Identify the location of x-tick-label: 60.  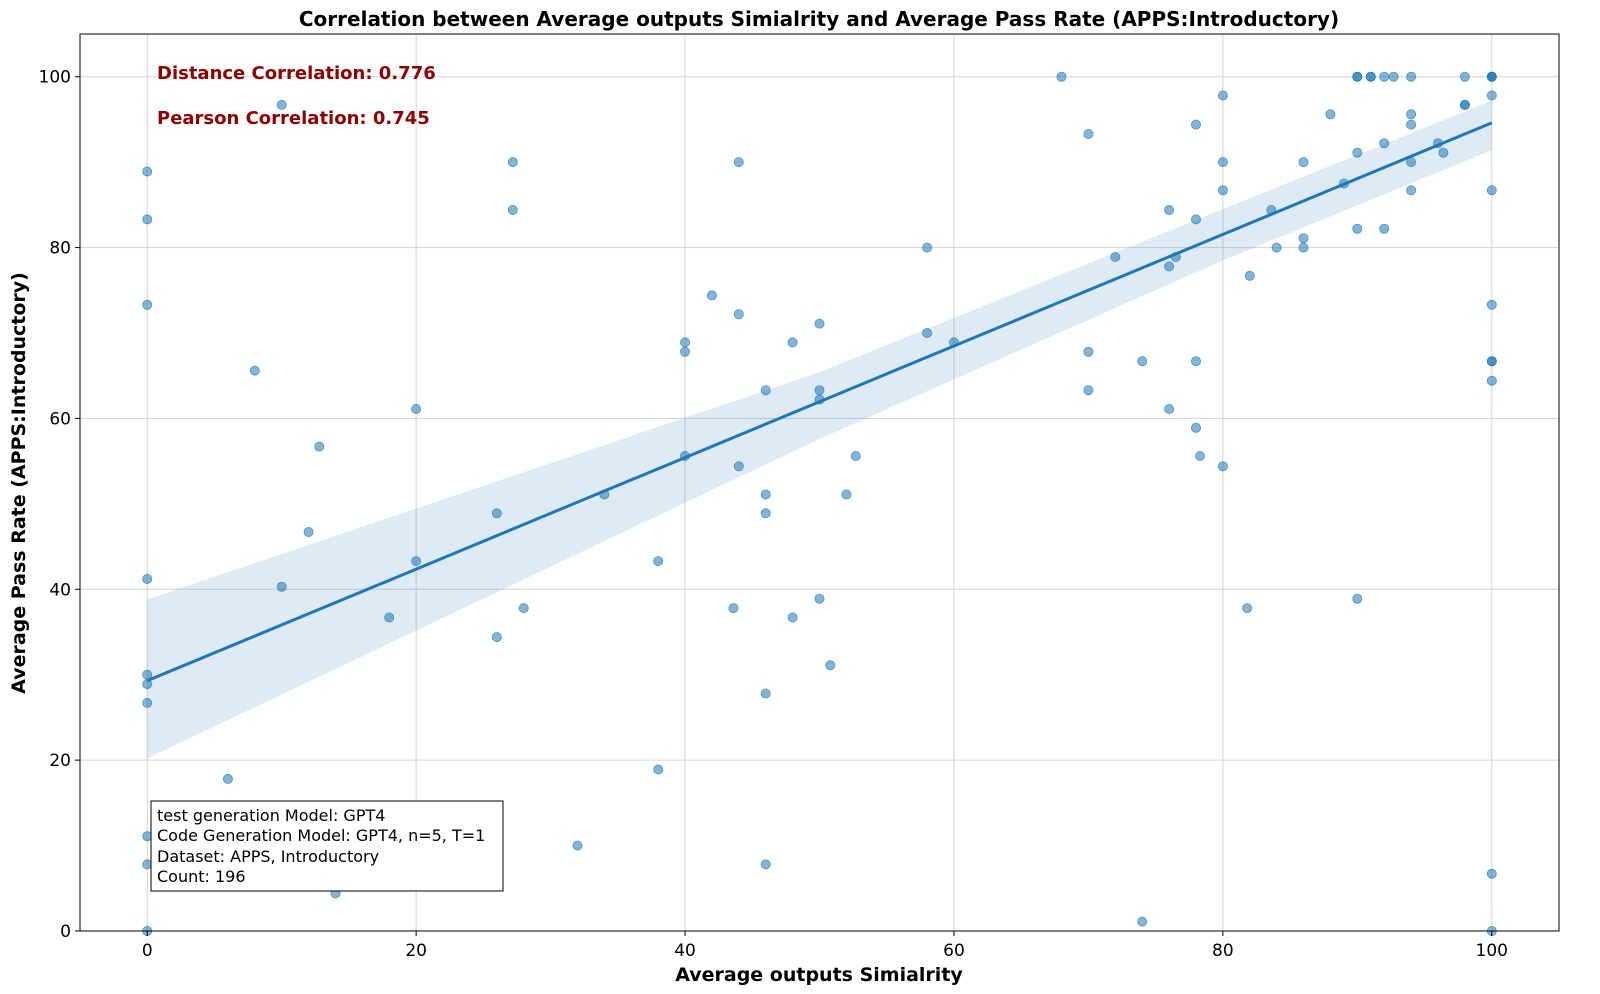
(954, 951).